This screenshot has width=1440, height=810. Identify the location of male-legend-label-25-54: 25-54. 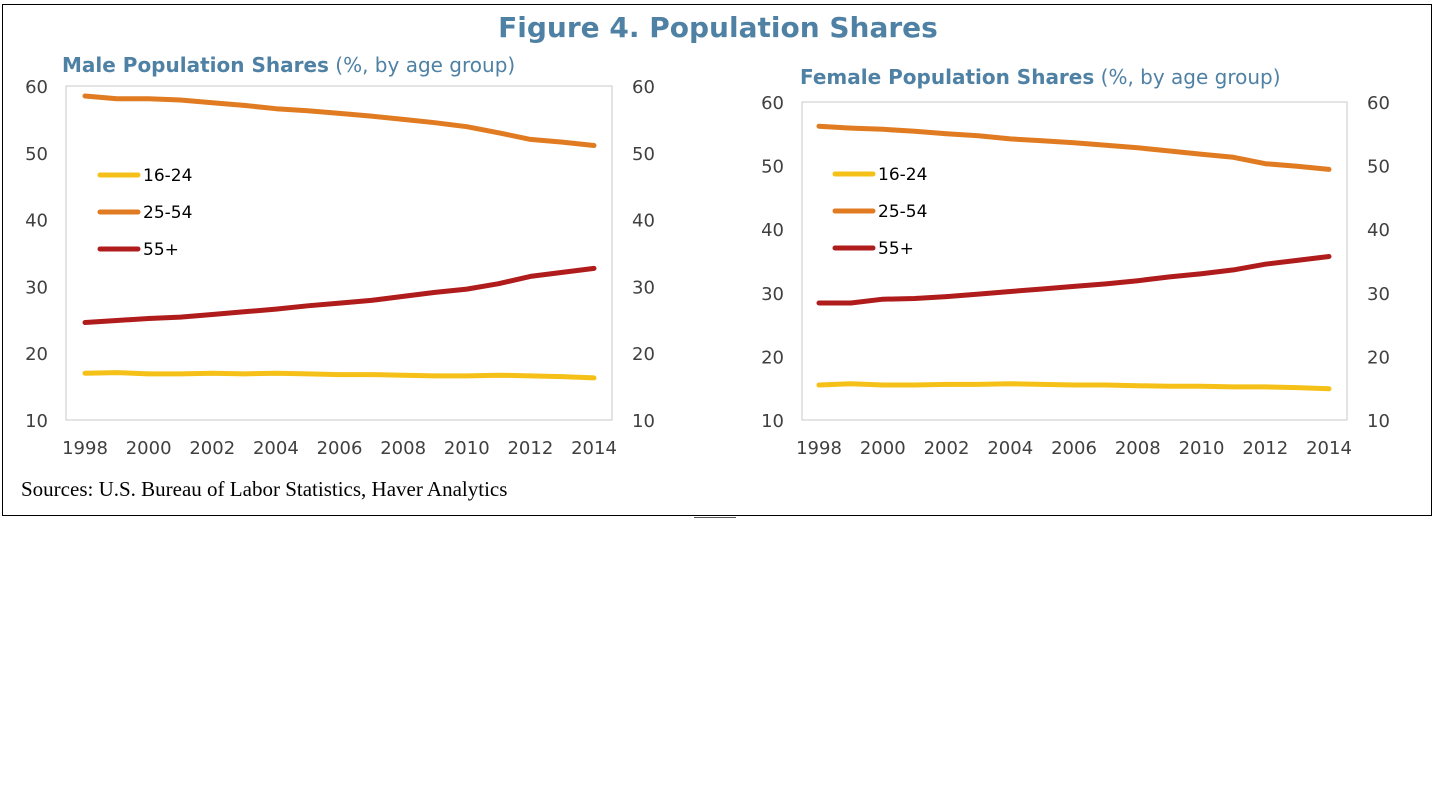
(167, 213).